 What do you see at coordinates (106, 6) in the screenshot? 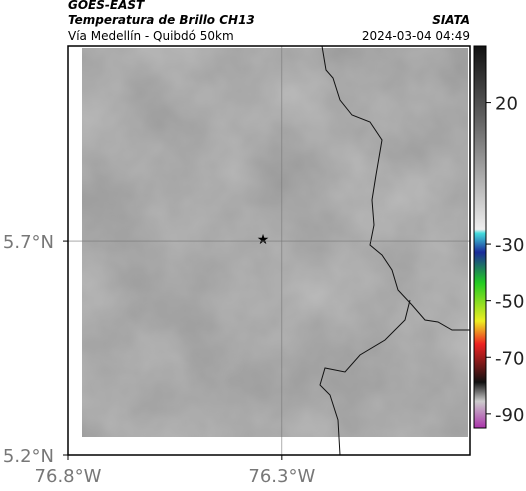
I see `satellite: GOES-EAST` at bounding box center [106, 6].